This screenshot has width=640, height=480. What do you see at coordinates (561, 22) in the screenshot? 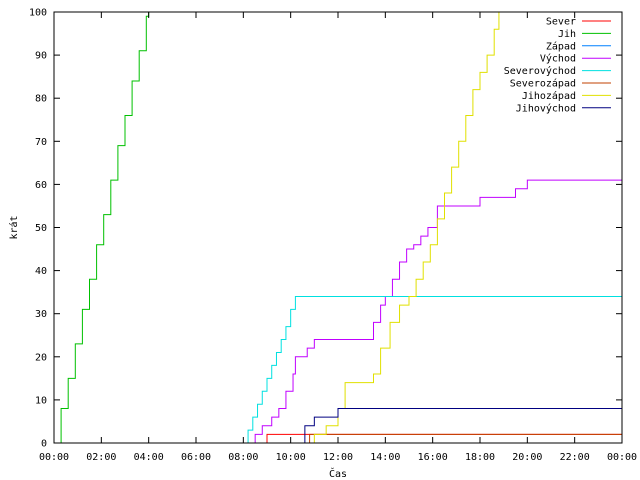
I see `legend-label: Sever` at bounding box center [561, 22].